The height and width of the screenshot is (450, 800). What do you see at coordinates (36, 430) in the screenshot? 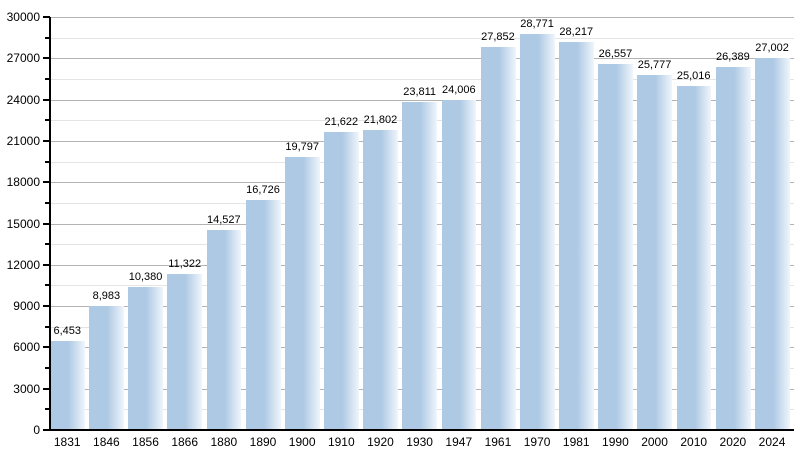
I see `y-tick-label: 0` at bounding box center [36, 430].